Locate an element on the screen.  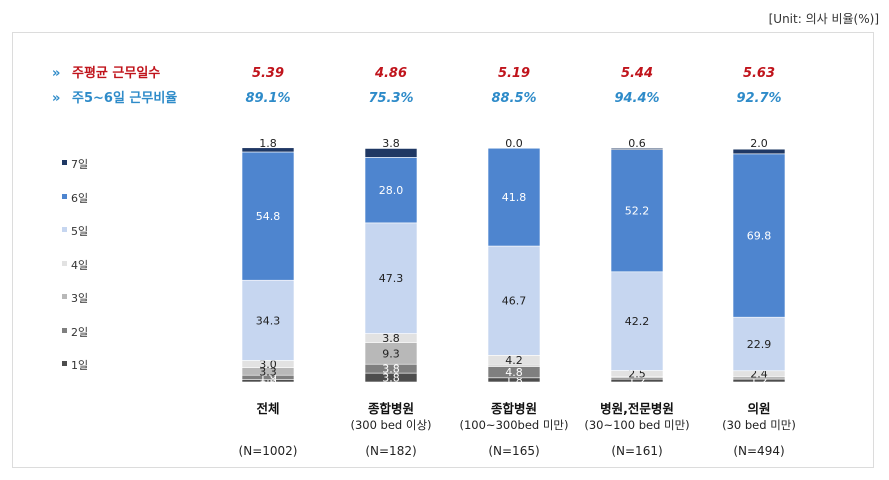
bar-value-label: 0.6 is located at coordinates (637, 143).